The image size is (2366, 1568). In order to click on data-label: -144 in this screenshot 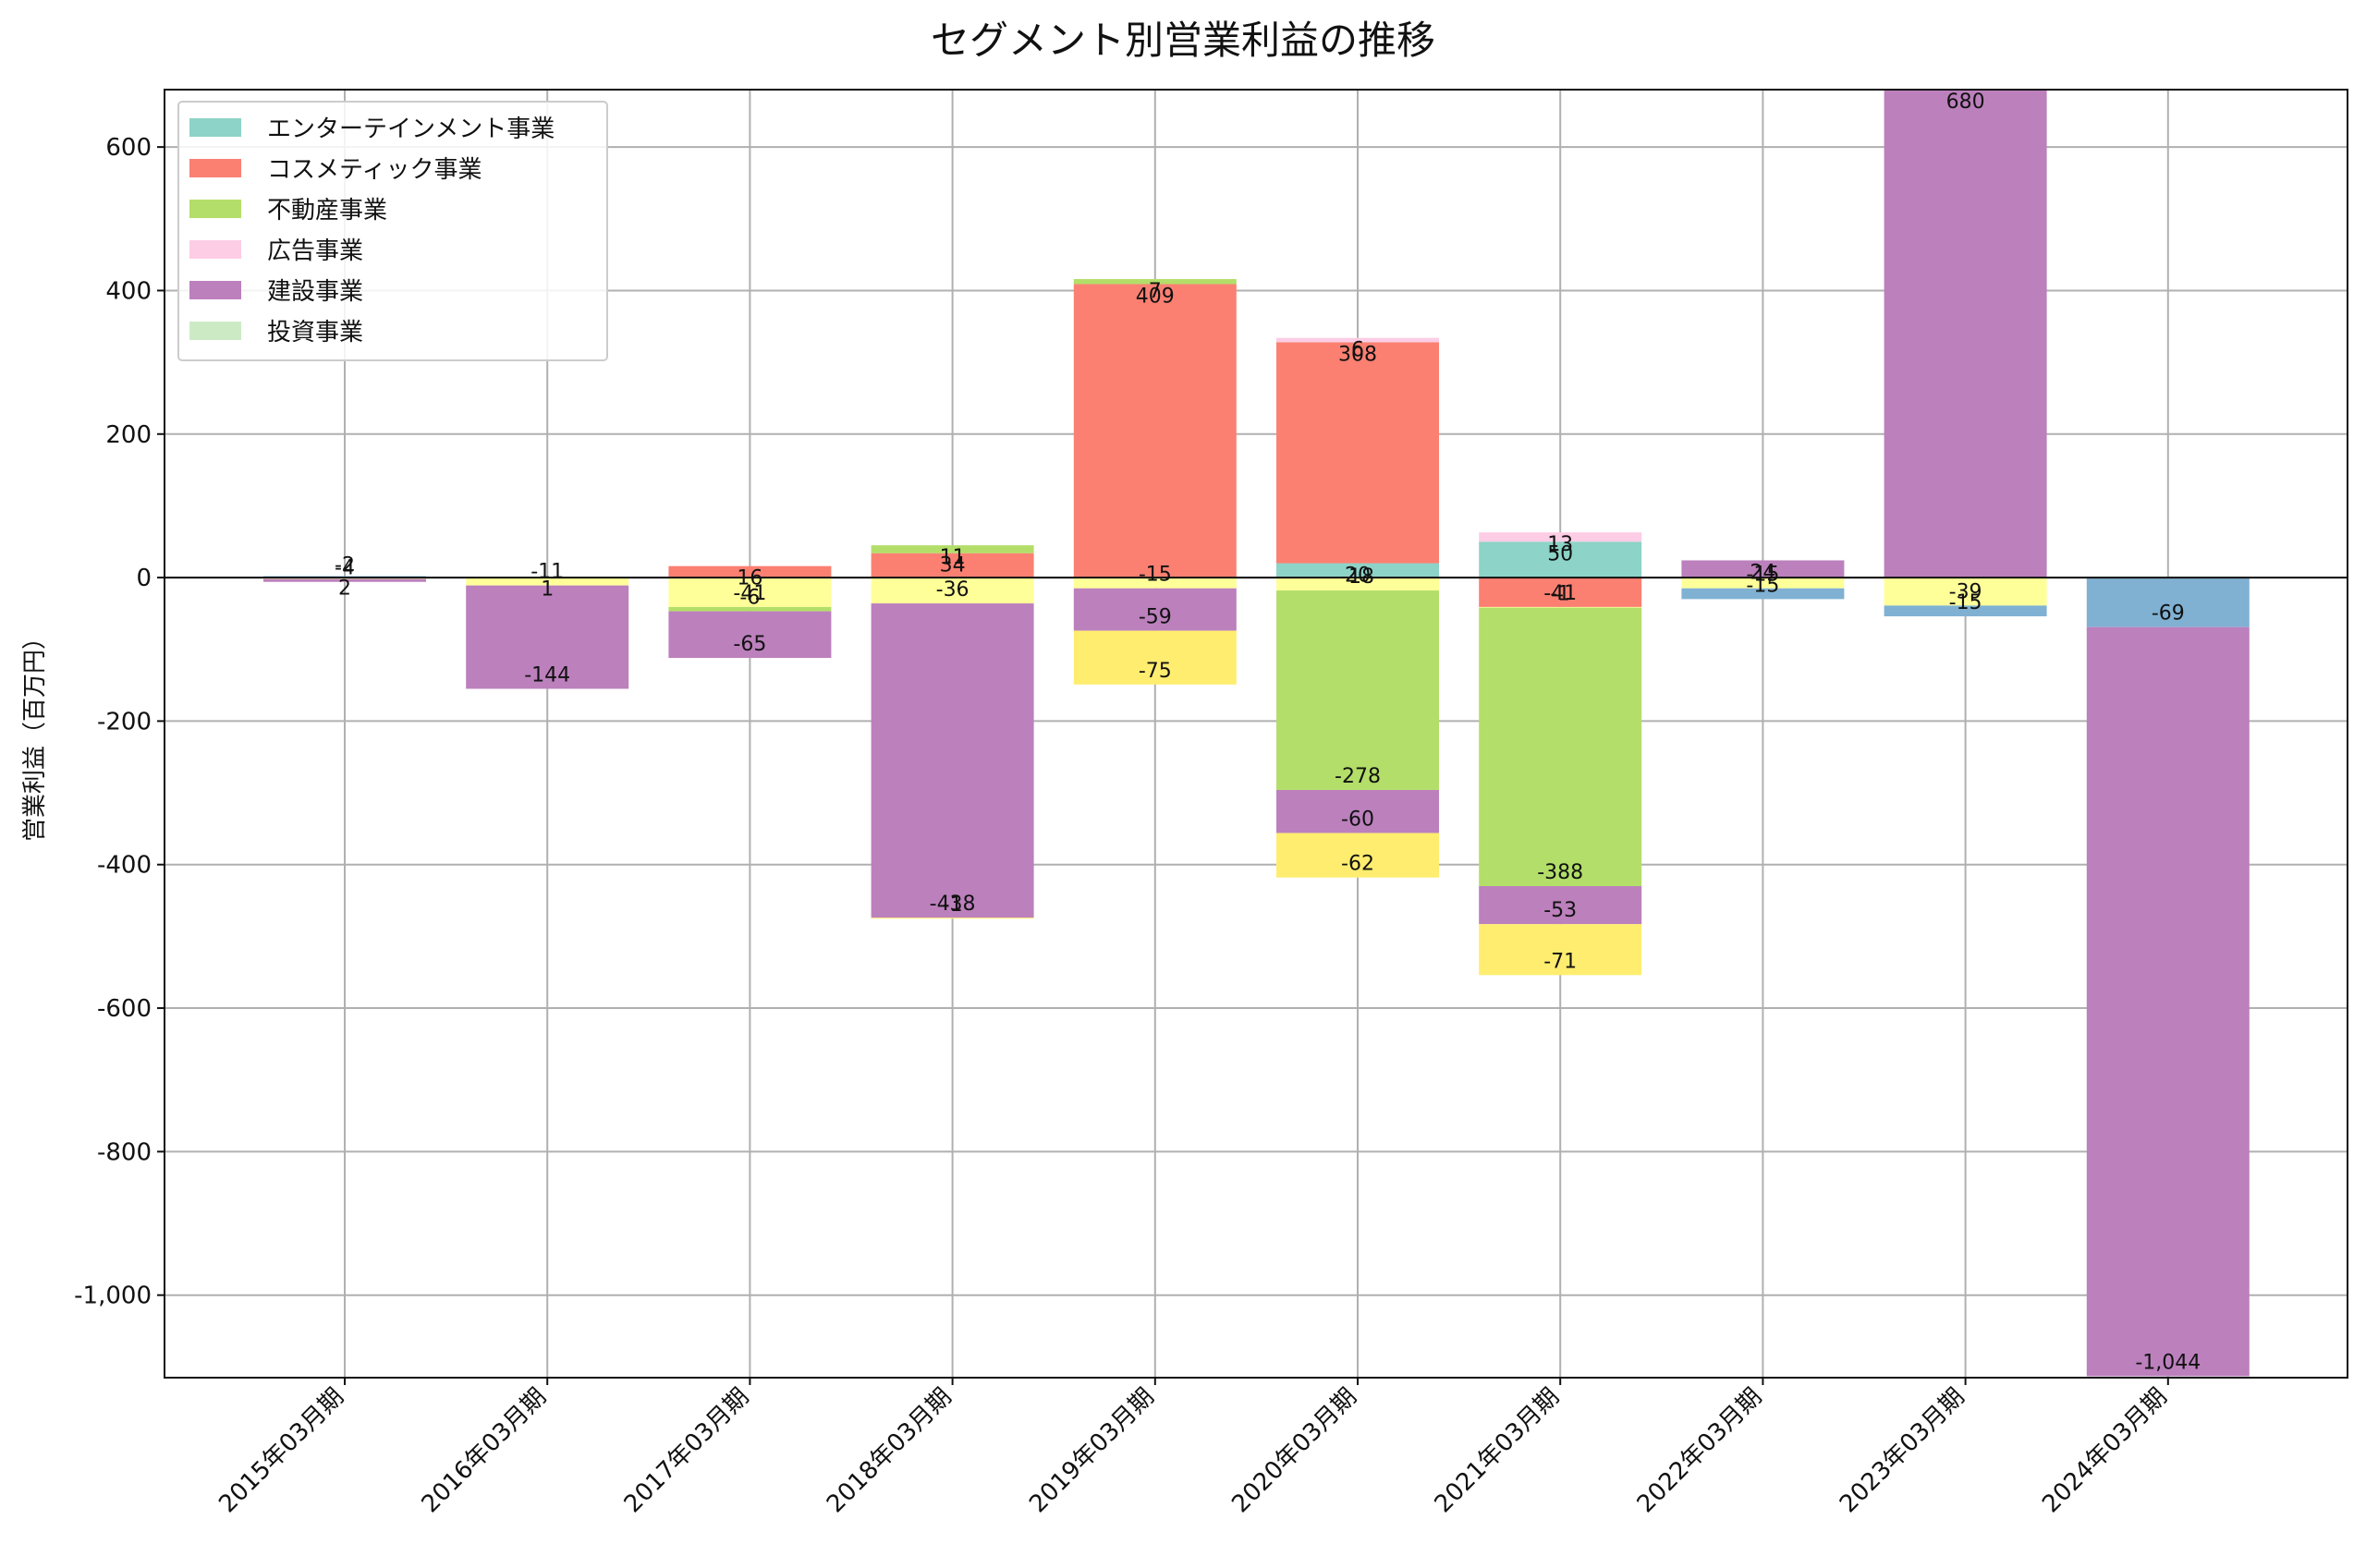, I will do `click(547, 675)`.